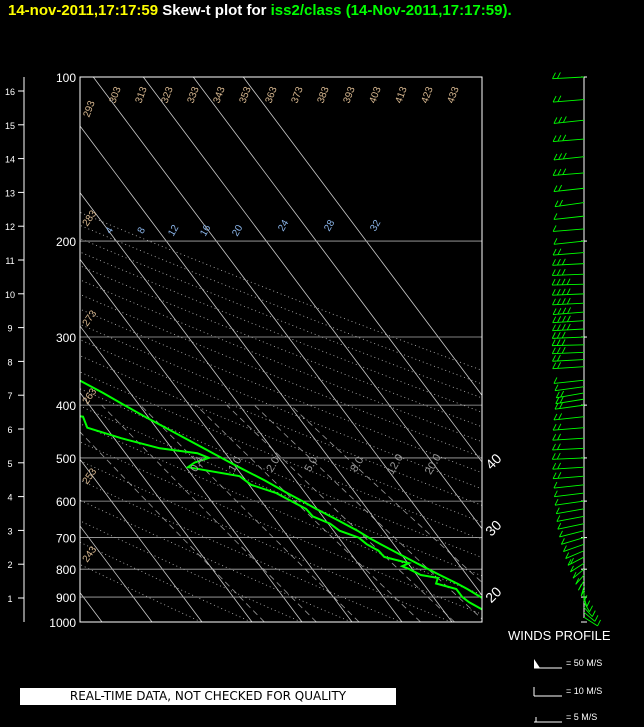 This screenshot has height=727, width=644. I want to click on isotherm, so click(1, 349).